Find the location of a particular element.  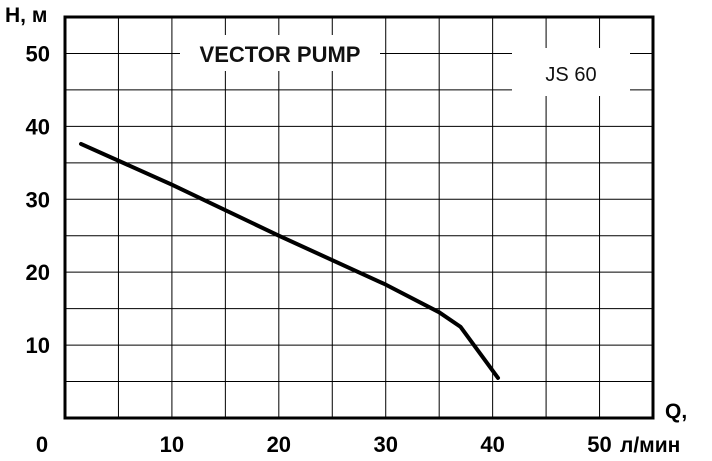

x-tick-label: 10 is located at coordinates (172, 444).